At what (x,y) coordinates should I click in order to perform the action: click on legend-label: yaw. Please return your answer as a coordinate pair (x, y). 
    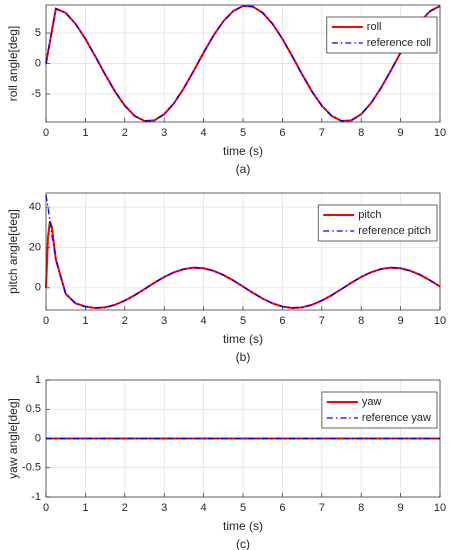
    Looking at the image, I should click on (372, 402).